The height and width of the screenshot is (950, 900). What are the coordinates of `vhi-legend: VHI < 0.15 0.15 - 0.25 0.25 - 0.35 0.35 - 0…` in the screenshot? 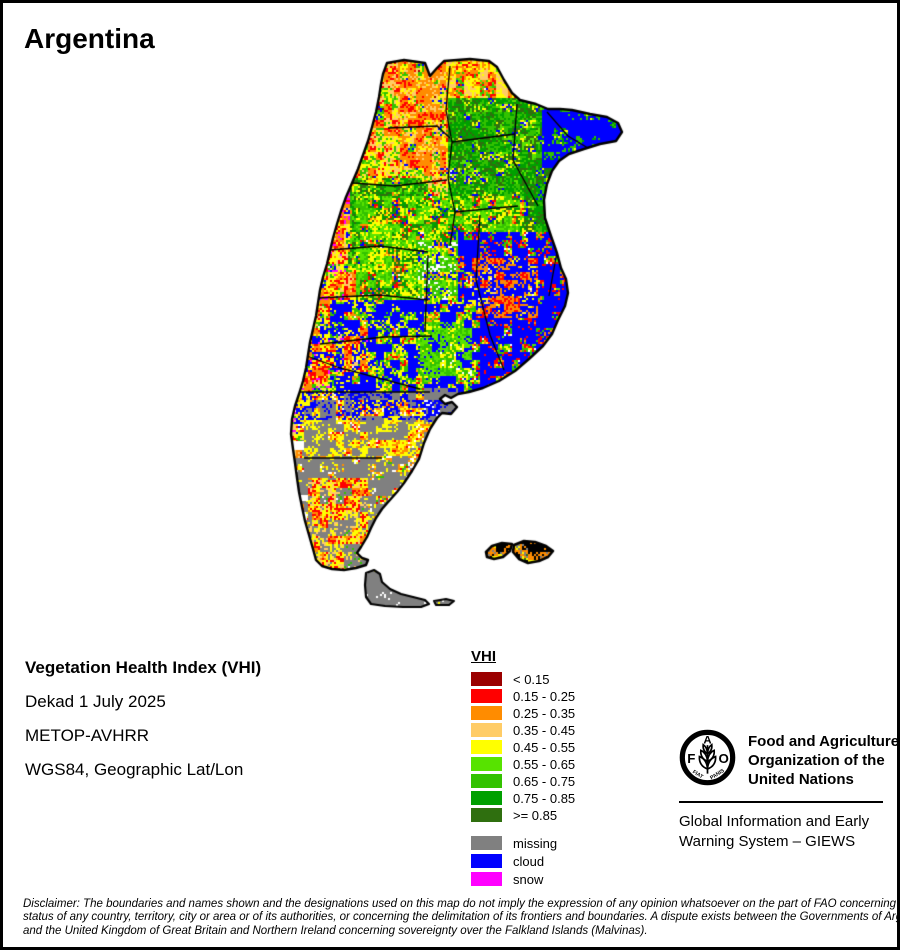 It's located at (523, 769).